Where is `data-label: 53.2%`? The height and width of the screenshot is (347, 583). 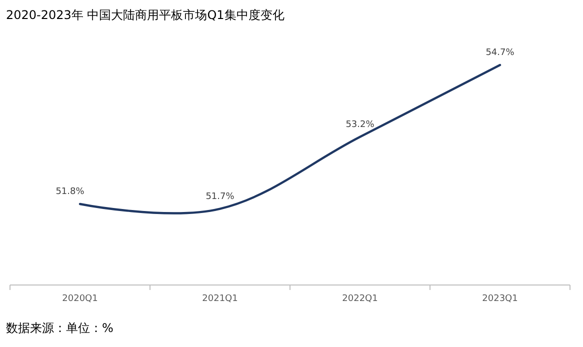 data-label: 53.2% is located at coordinates (360, 125).